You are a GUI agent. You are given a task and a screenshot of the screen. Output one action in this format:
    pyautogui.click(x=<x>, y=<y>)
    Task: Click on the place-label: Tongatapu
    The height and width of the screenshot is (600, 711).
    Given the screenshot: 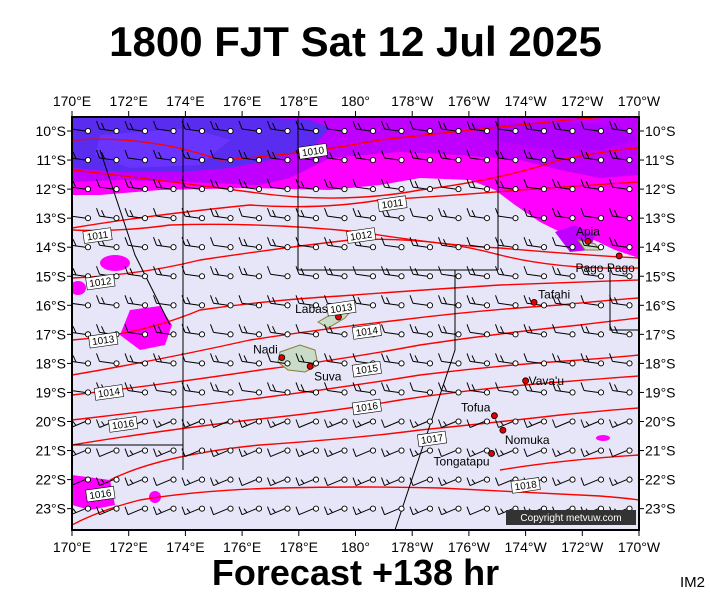 What is the action you would take?
    pyautogui.click(x=462, y=461)
    